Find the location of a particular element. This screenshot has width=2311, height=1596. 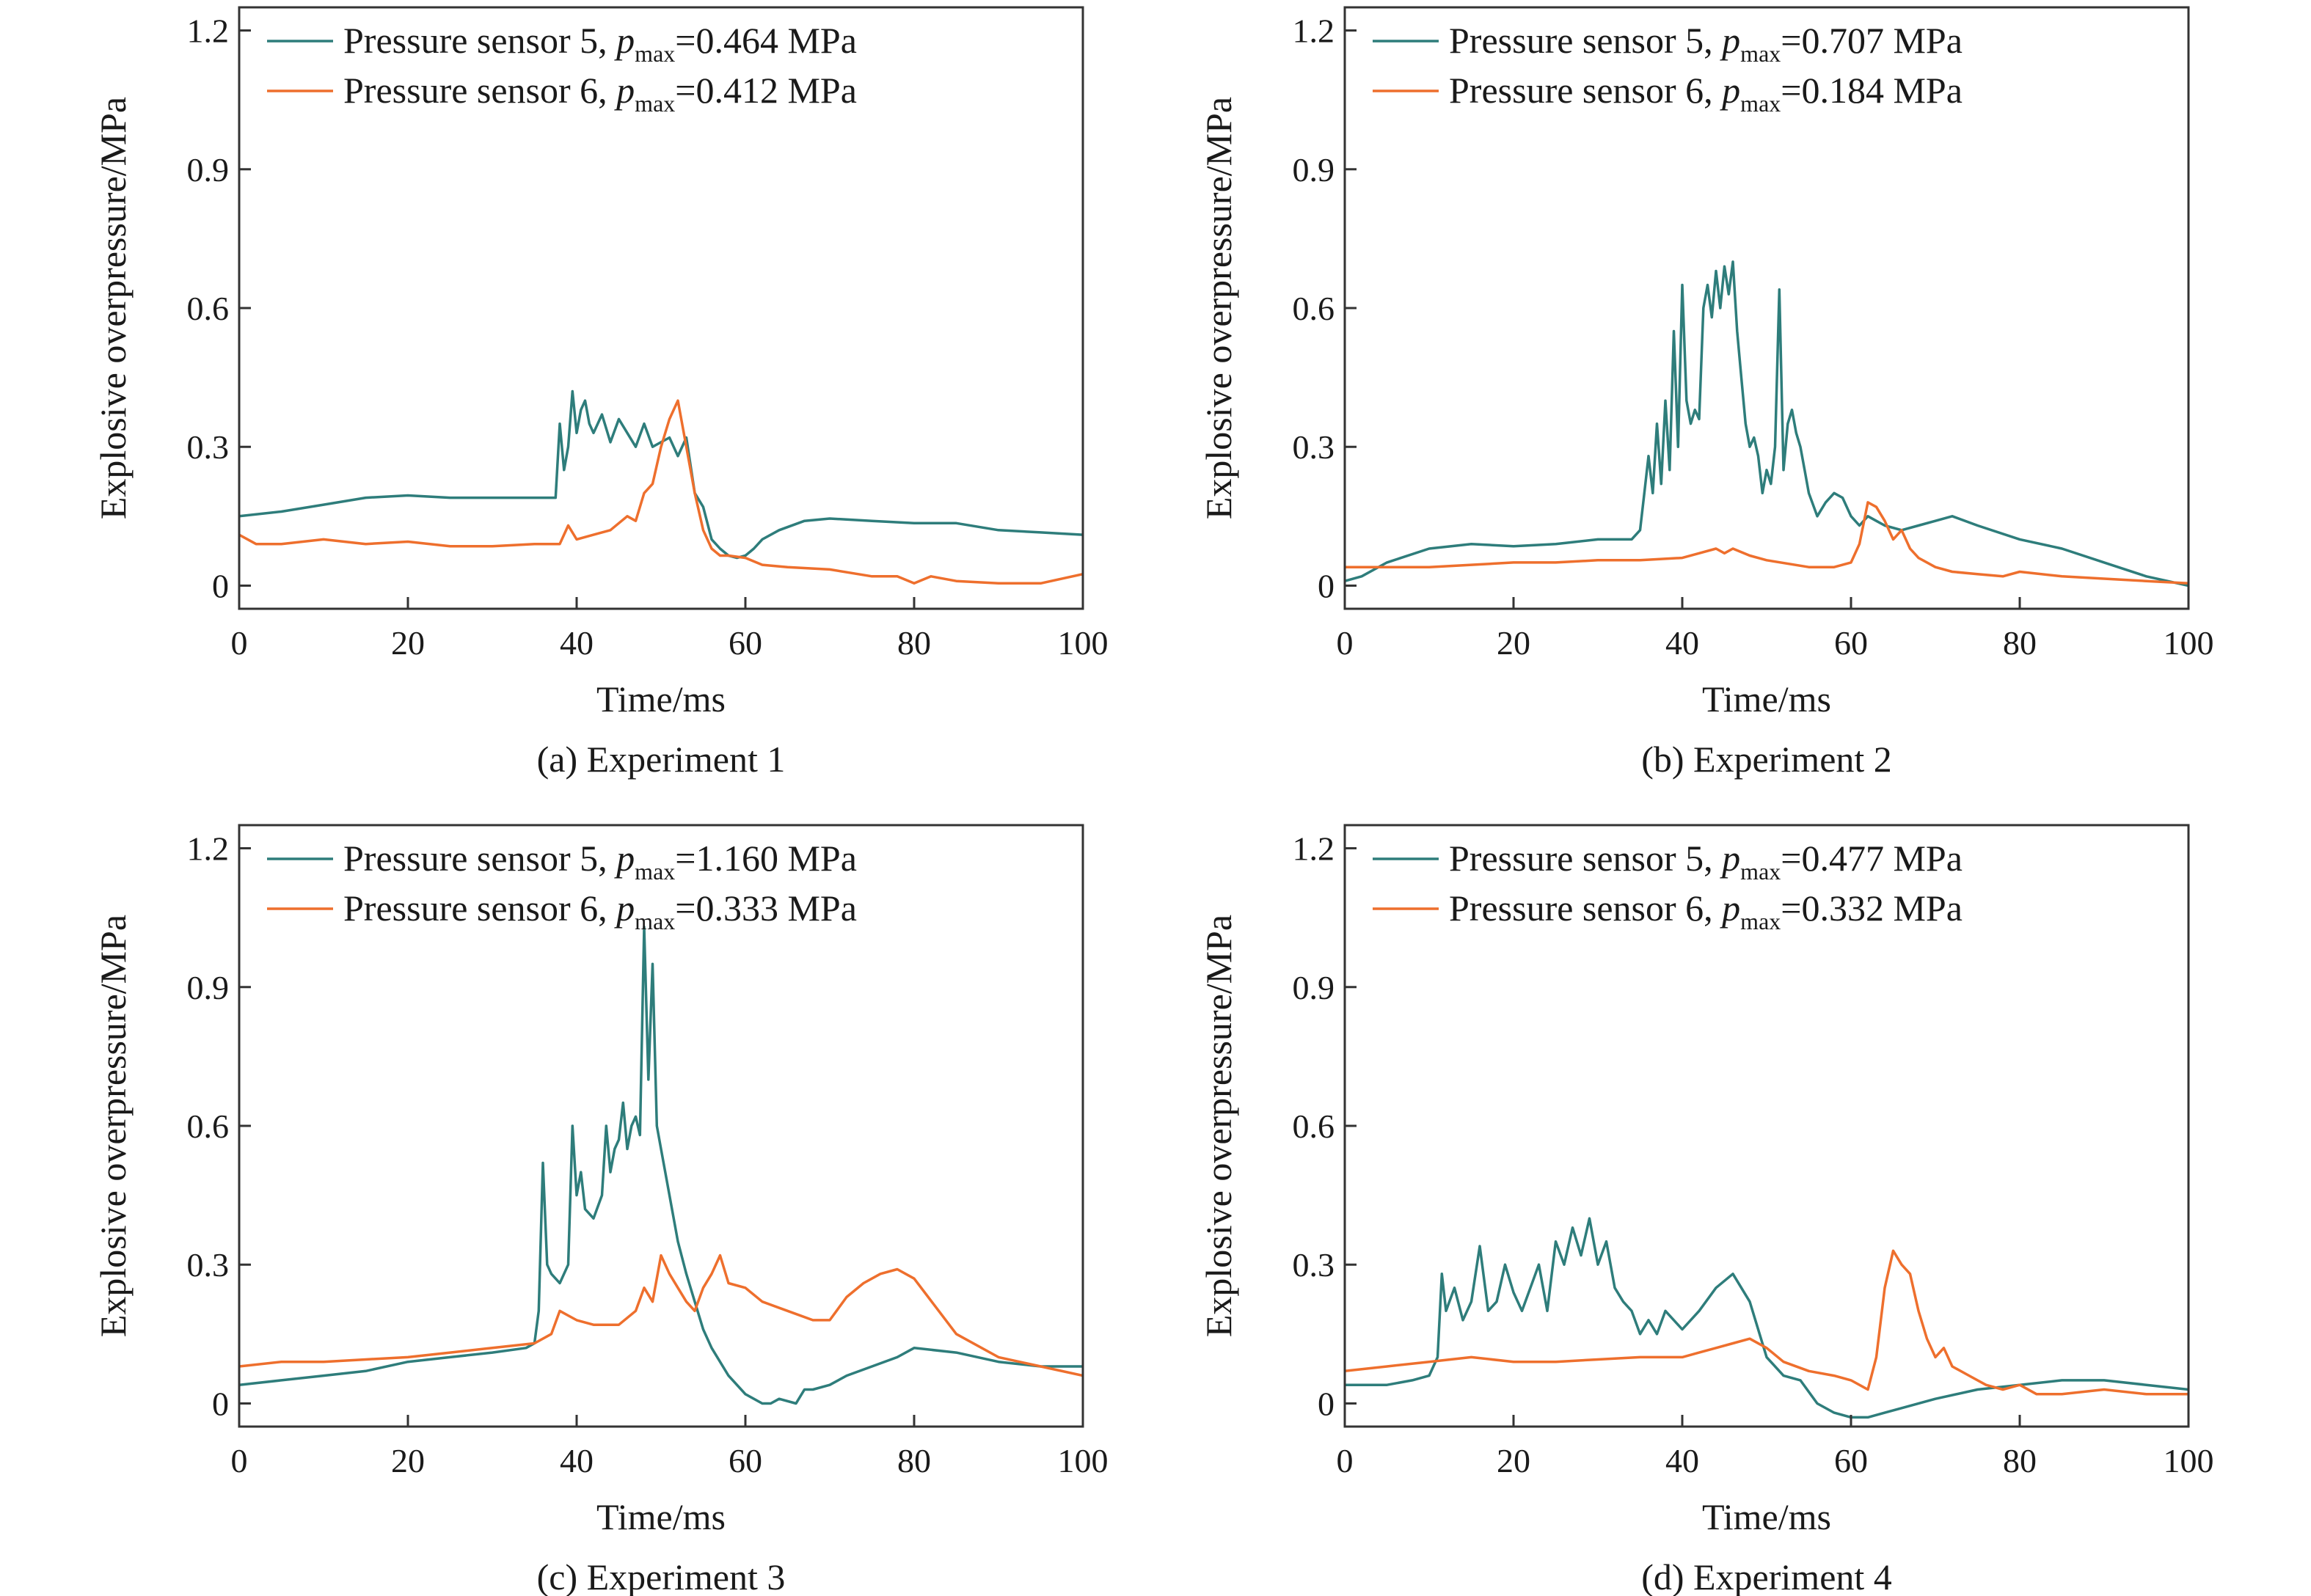

panel-caption: (a) Experiment 1 is located at coordinates (661, 759).